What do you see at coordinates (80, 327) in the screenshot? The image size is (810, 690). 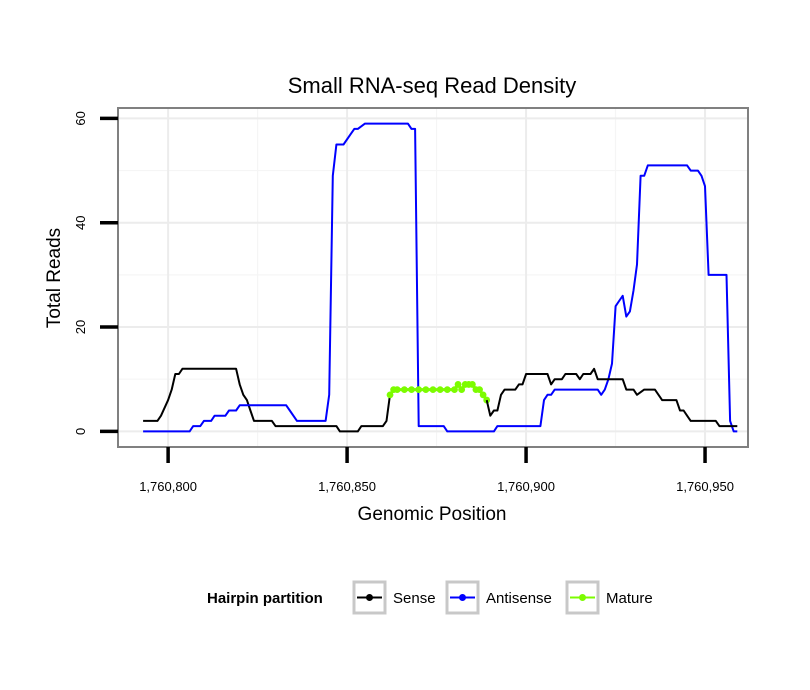 I see `y-tick-label: 20` at bounding box center [80, 327].